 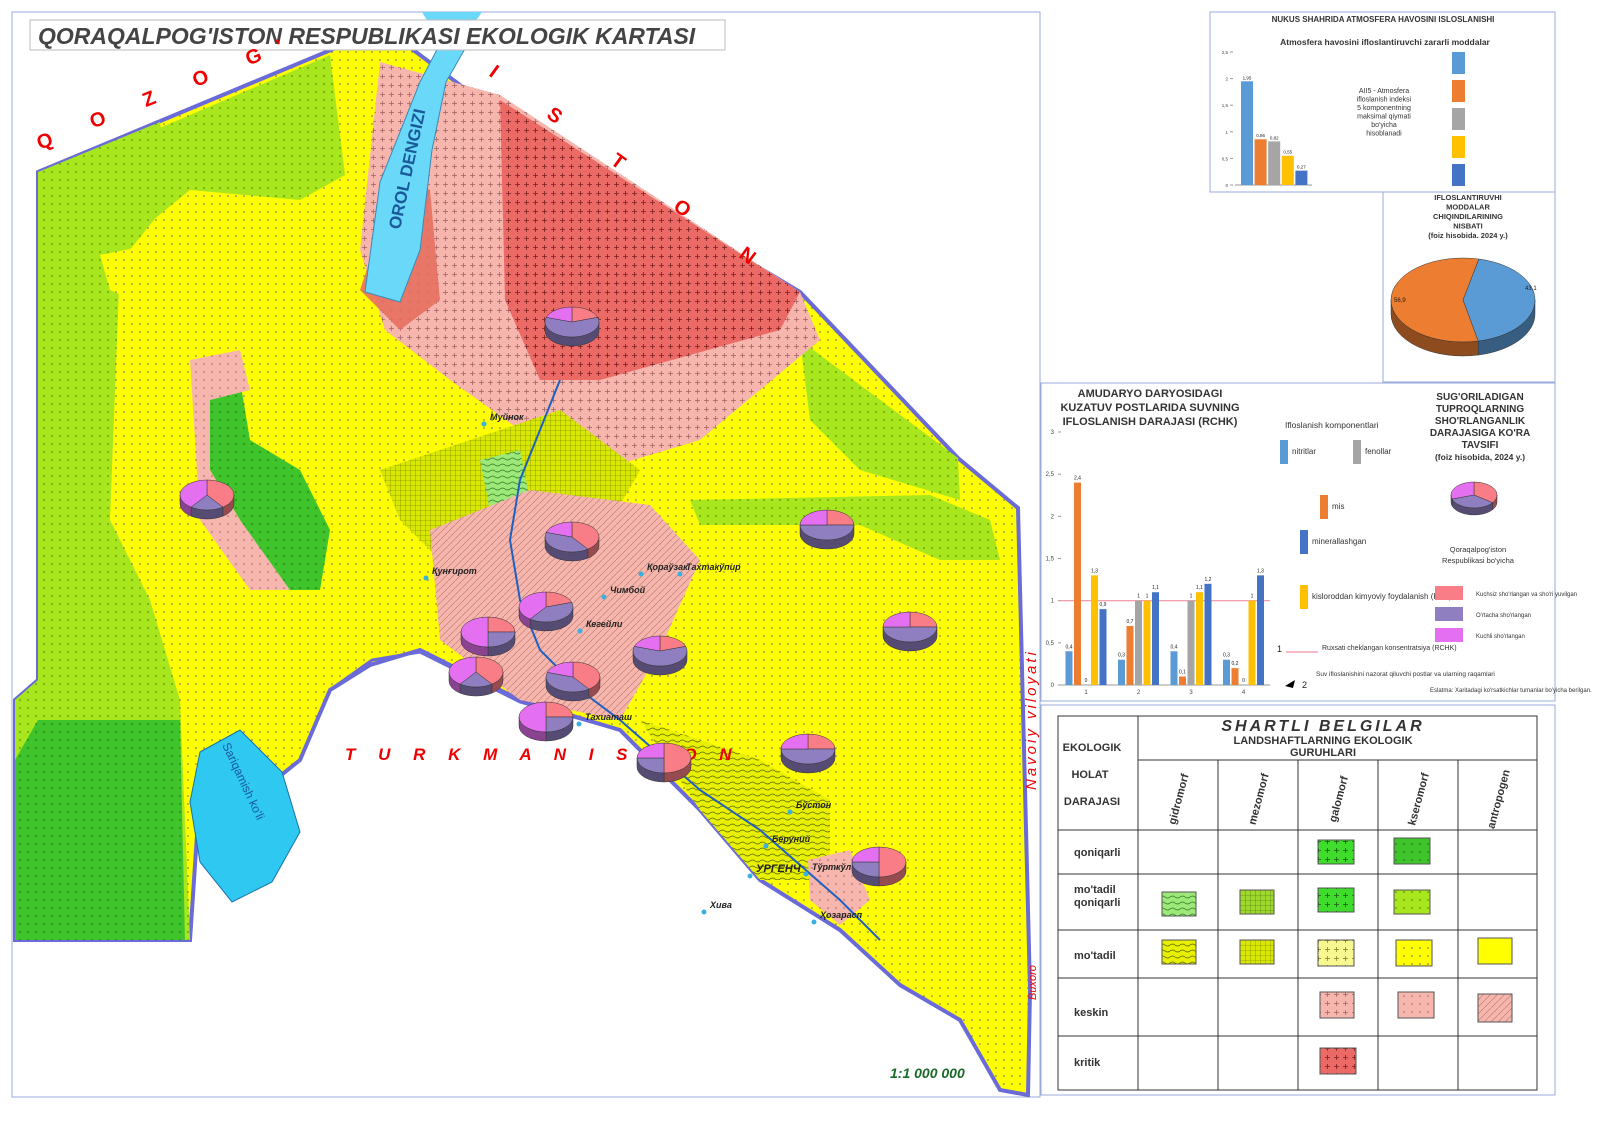 I want to click on y-tick-label: 2, so click(x=1053, y=517).